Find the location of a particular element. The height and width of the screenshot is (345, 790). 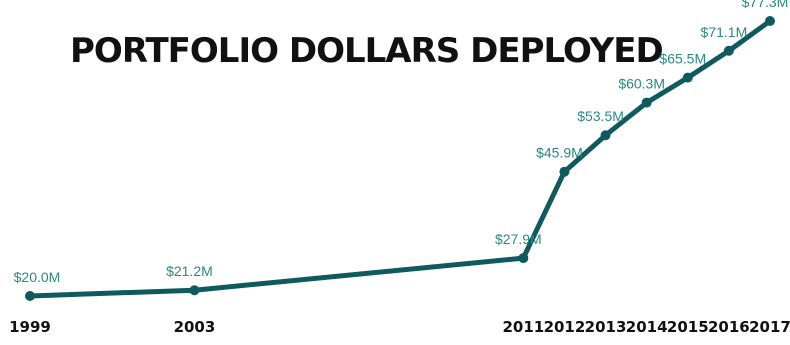

x-tick-labels-layer: 1999 2003 2011 2012 2013 2014 2015 2016 2017 is located at coordinates (399, 327).